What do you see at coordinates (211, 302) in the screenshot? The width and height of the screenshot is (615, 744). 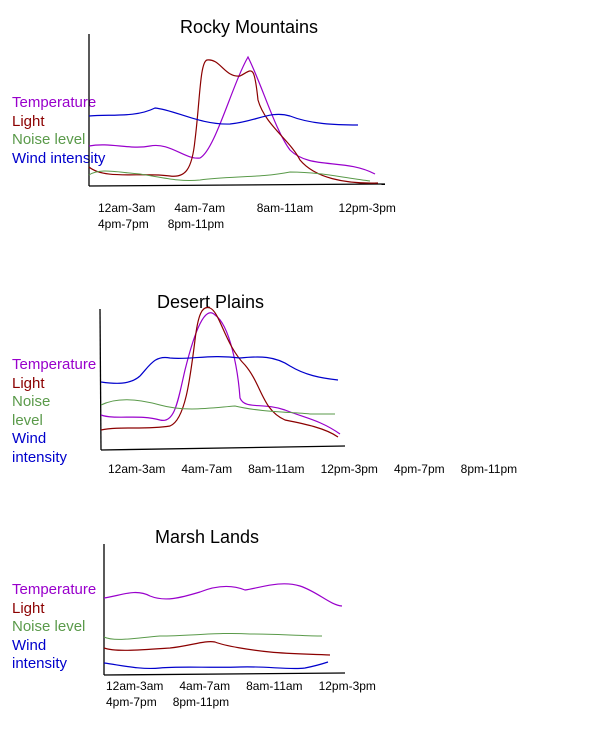 I see `chart-title: Desert Plains` at bounding box center [211, 302].